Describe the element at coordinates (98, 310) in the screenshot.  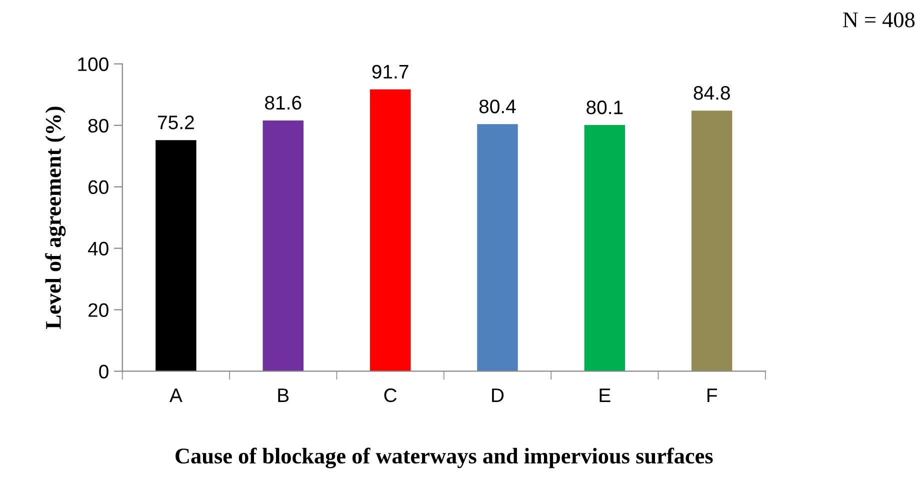
I see `y-tick-label: 20` at that location.